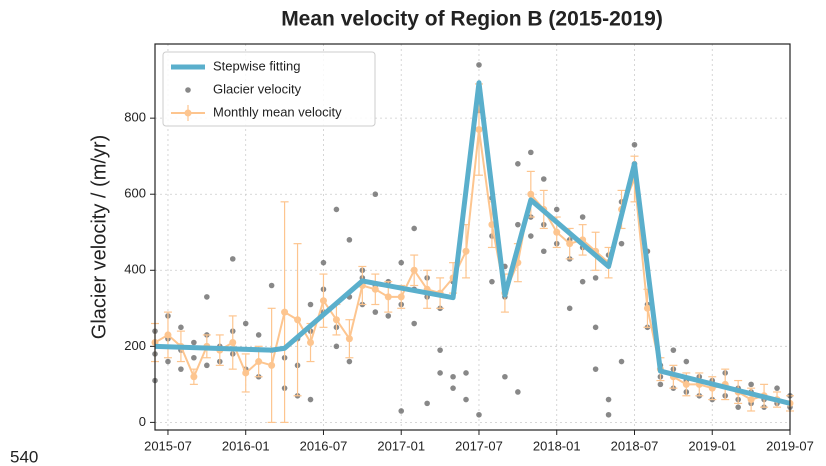 The height and width of the screenshot is (466, 826). I want to click on y-axis-label: Glacier velocity / (m/yr), so click(99, 237).